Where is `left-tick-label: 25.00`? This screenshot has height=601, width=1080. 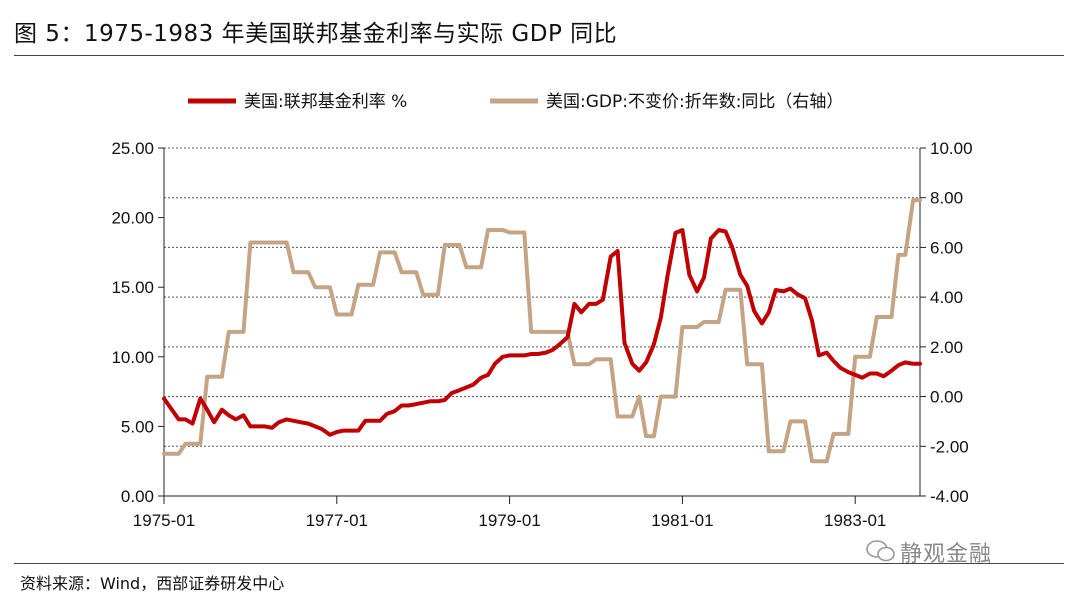
left-tick-label: 25.00 is located at coordinates (132, 148).